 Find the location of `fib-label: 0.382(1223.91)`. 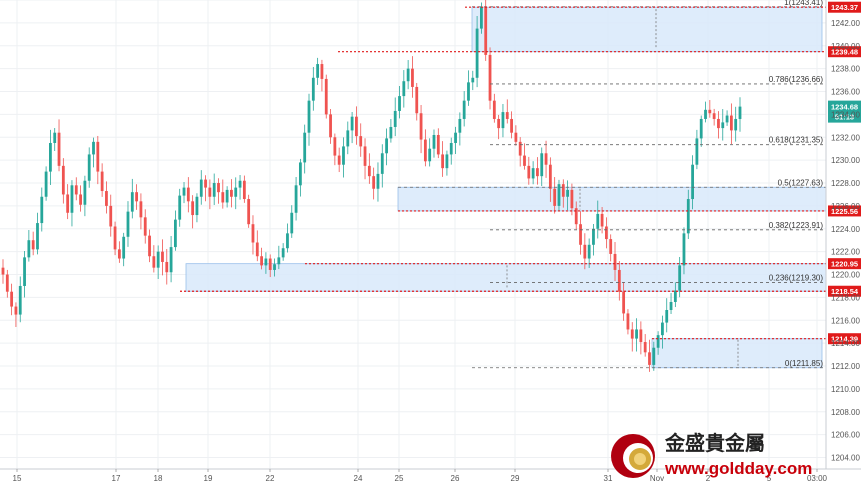

fib-label: 0.382(1223.91) is located at coordinates (796, 225).